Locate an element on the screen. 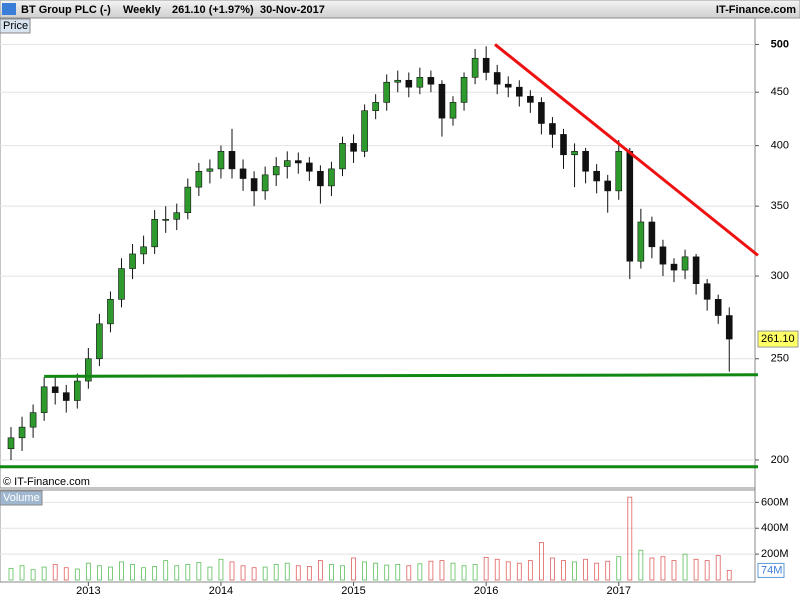 Image resolution: width=800 pixels, height=600 pixels. y-tick-label: 350 is located at coordinates (780, 206).